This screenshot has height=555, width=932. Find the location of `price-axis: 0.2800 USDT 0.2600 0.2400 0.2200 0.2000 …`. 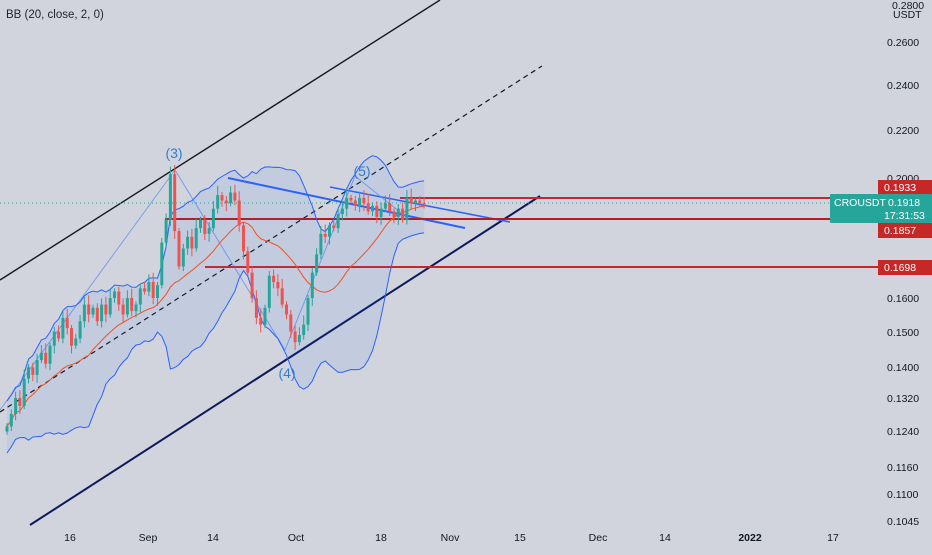

price-axis: 0.2800 USDT 0.2600 0.2400 0.2200 0.2000 … is located at coordinates (905, 264).